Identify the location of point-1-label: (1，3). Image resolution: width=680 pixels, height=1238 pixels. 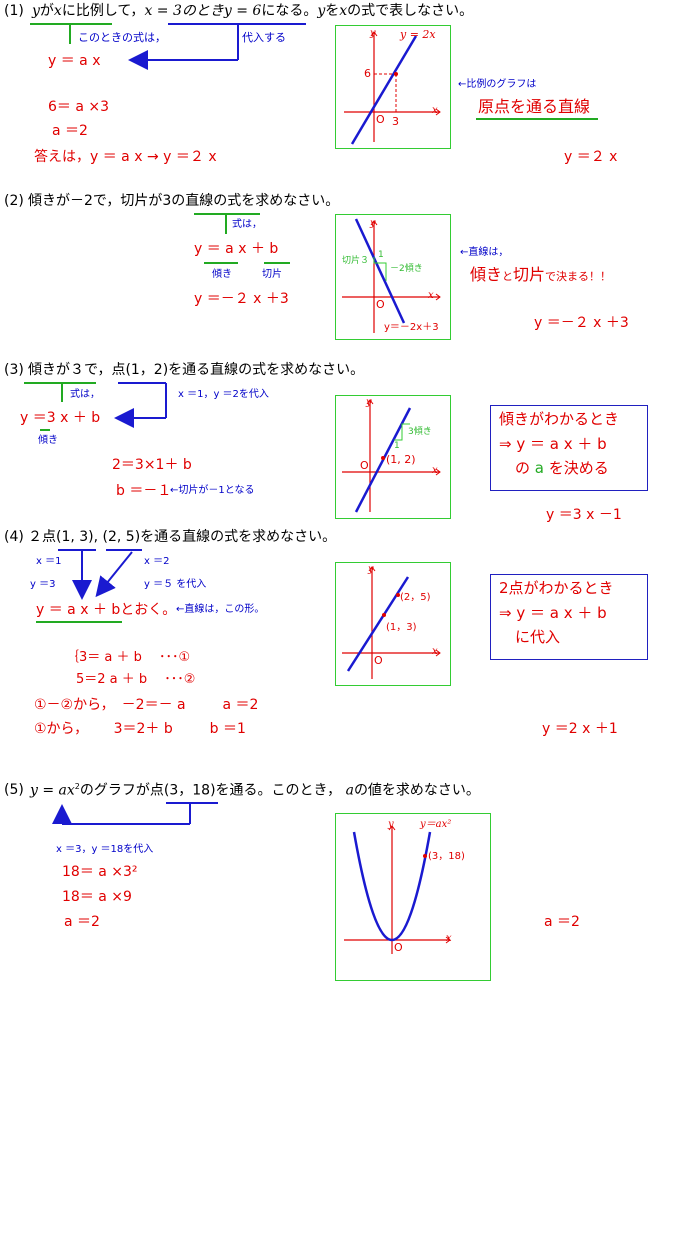
(401, 627).